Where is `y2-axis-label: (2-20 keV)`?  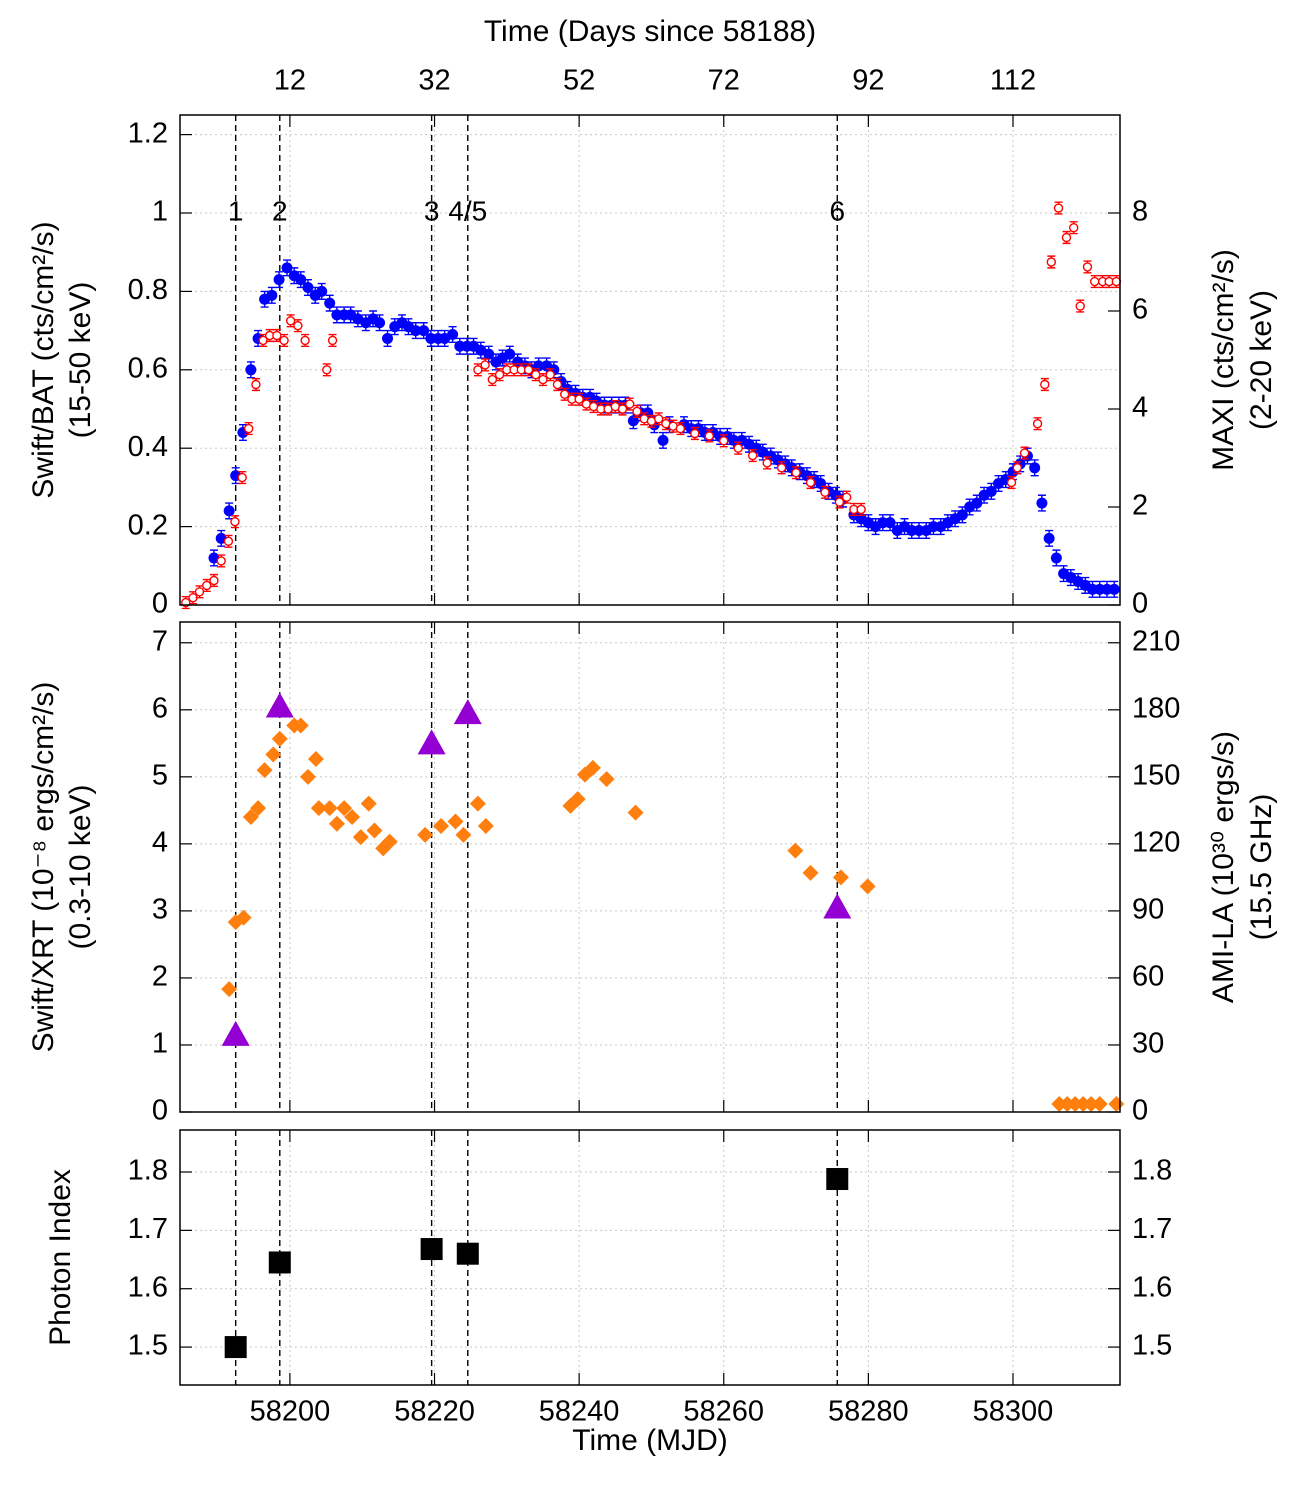
y2-axis-label: (2-20 keV) is located at coordinates (1261, 360).